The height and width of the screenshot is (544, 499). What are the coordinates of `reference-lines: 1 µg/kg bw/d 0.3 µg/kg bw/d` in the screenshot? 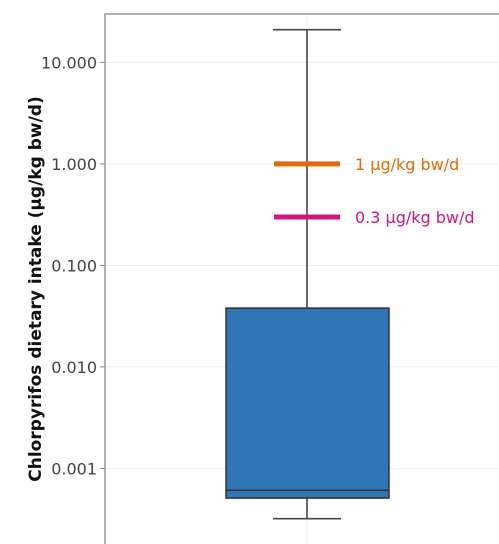 It's located at (374, 191).